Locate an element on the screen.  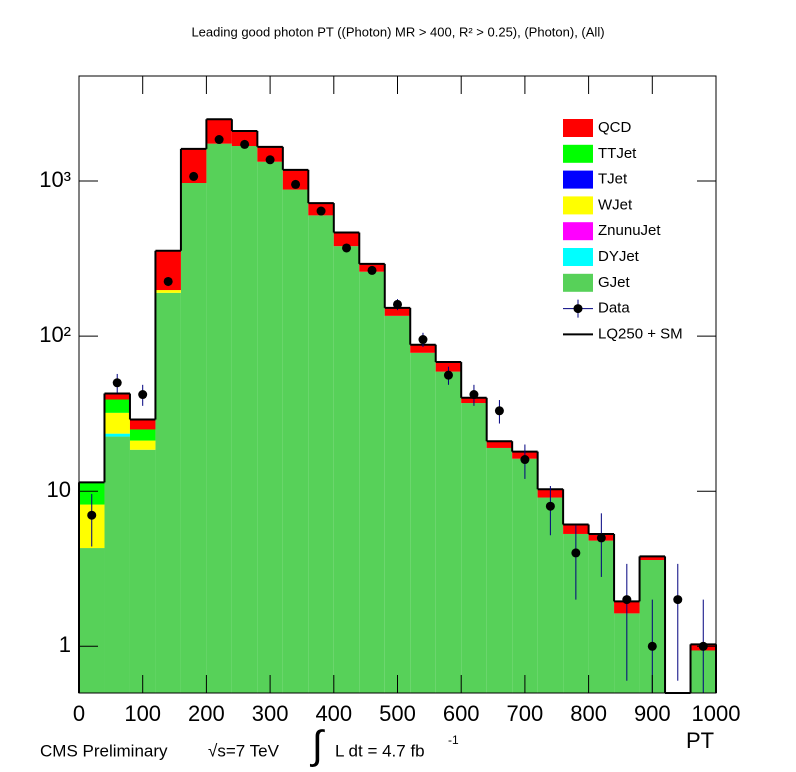
x-tick-label: 1000 is located at coordinates (716, 713).